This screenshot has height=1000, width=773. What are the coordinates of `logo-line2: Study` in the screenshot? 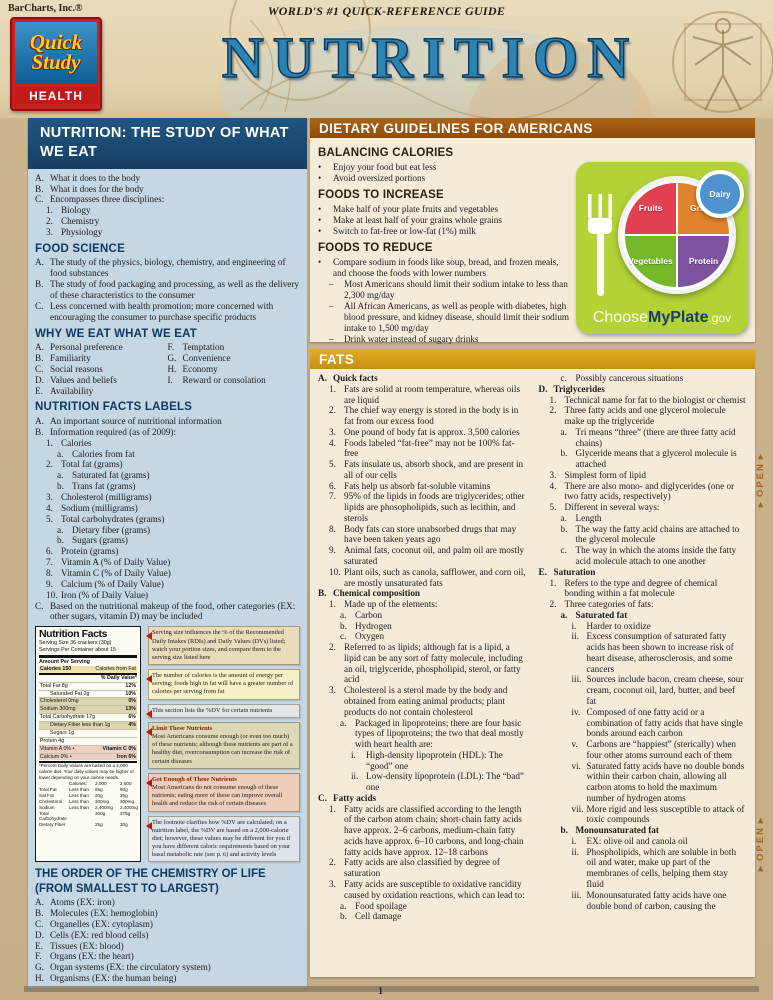 It's located at (56, 62).